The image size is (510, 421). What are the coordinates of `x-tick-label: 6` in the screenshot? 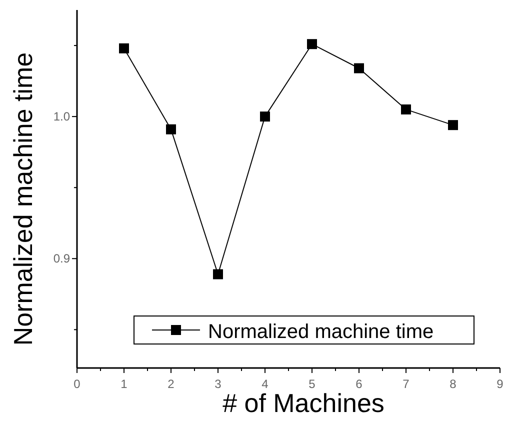 It's located at (359, 384).